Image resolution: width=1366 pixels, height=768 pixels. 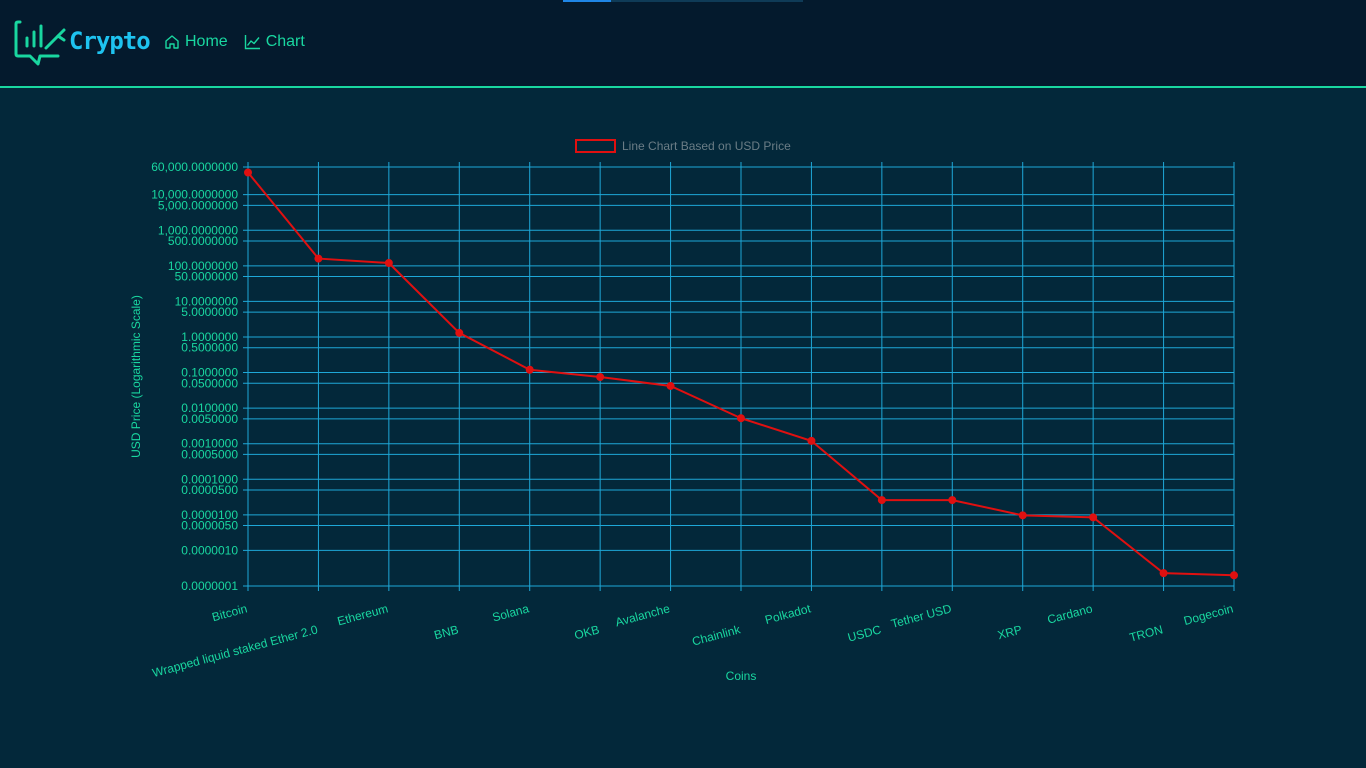 I want to click on y-tick-label: 0.0000500, so click(x=209, y=490).